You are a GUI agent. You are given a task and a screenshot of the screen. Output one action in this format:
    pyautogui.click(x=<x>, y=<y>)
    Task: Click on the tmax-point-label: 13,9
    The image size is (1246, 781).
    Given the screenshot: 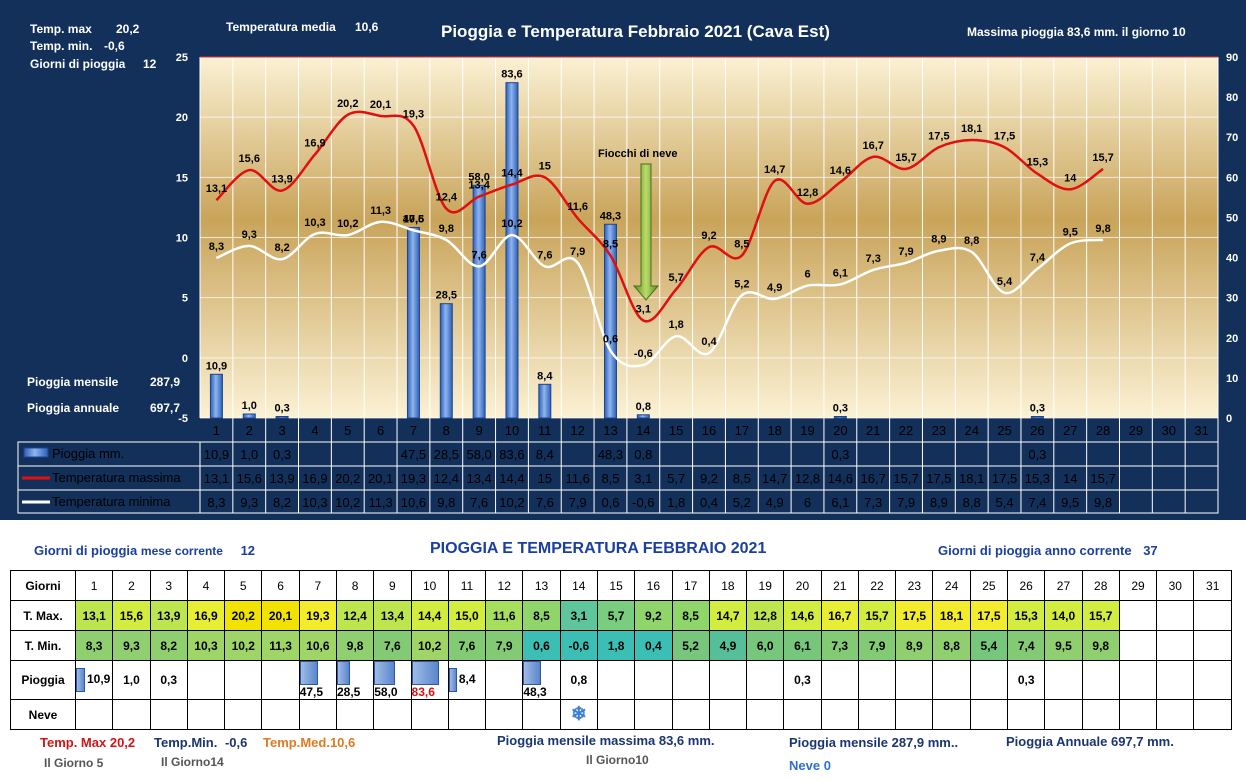 What is the action you would take?
    pyautogui.click(x=281, y=180)
    